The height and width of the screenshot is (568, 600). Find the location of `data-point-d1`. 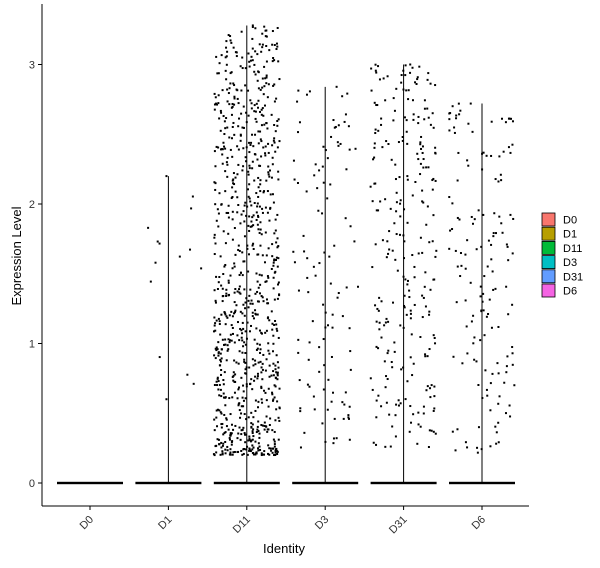

data-point-d1 is located at coordinates (155, 262).